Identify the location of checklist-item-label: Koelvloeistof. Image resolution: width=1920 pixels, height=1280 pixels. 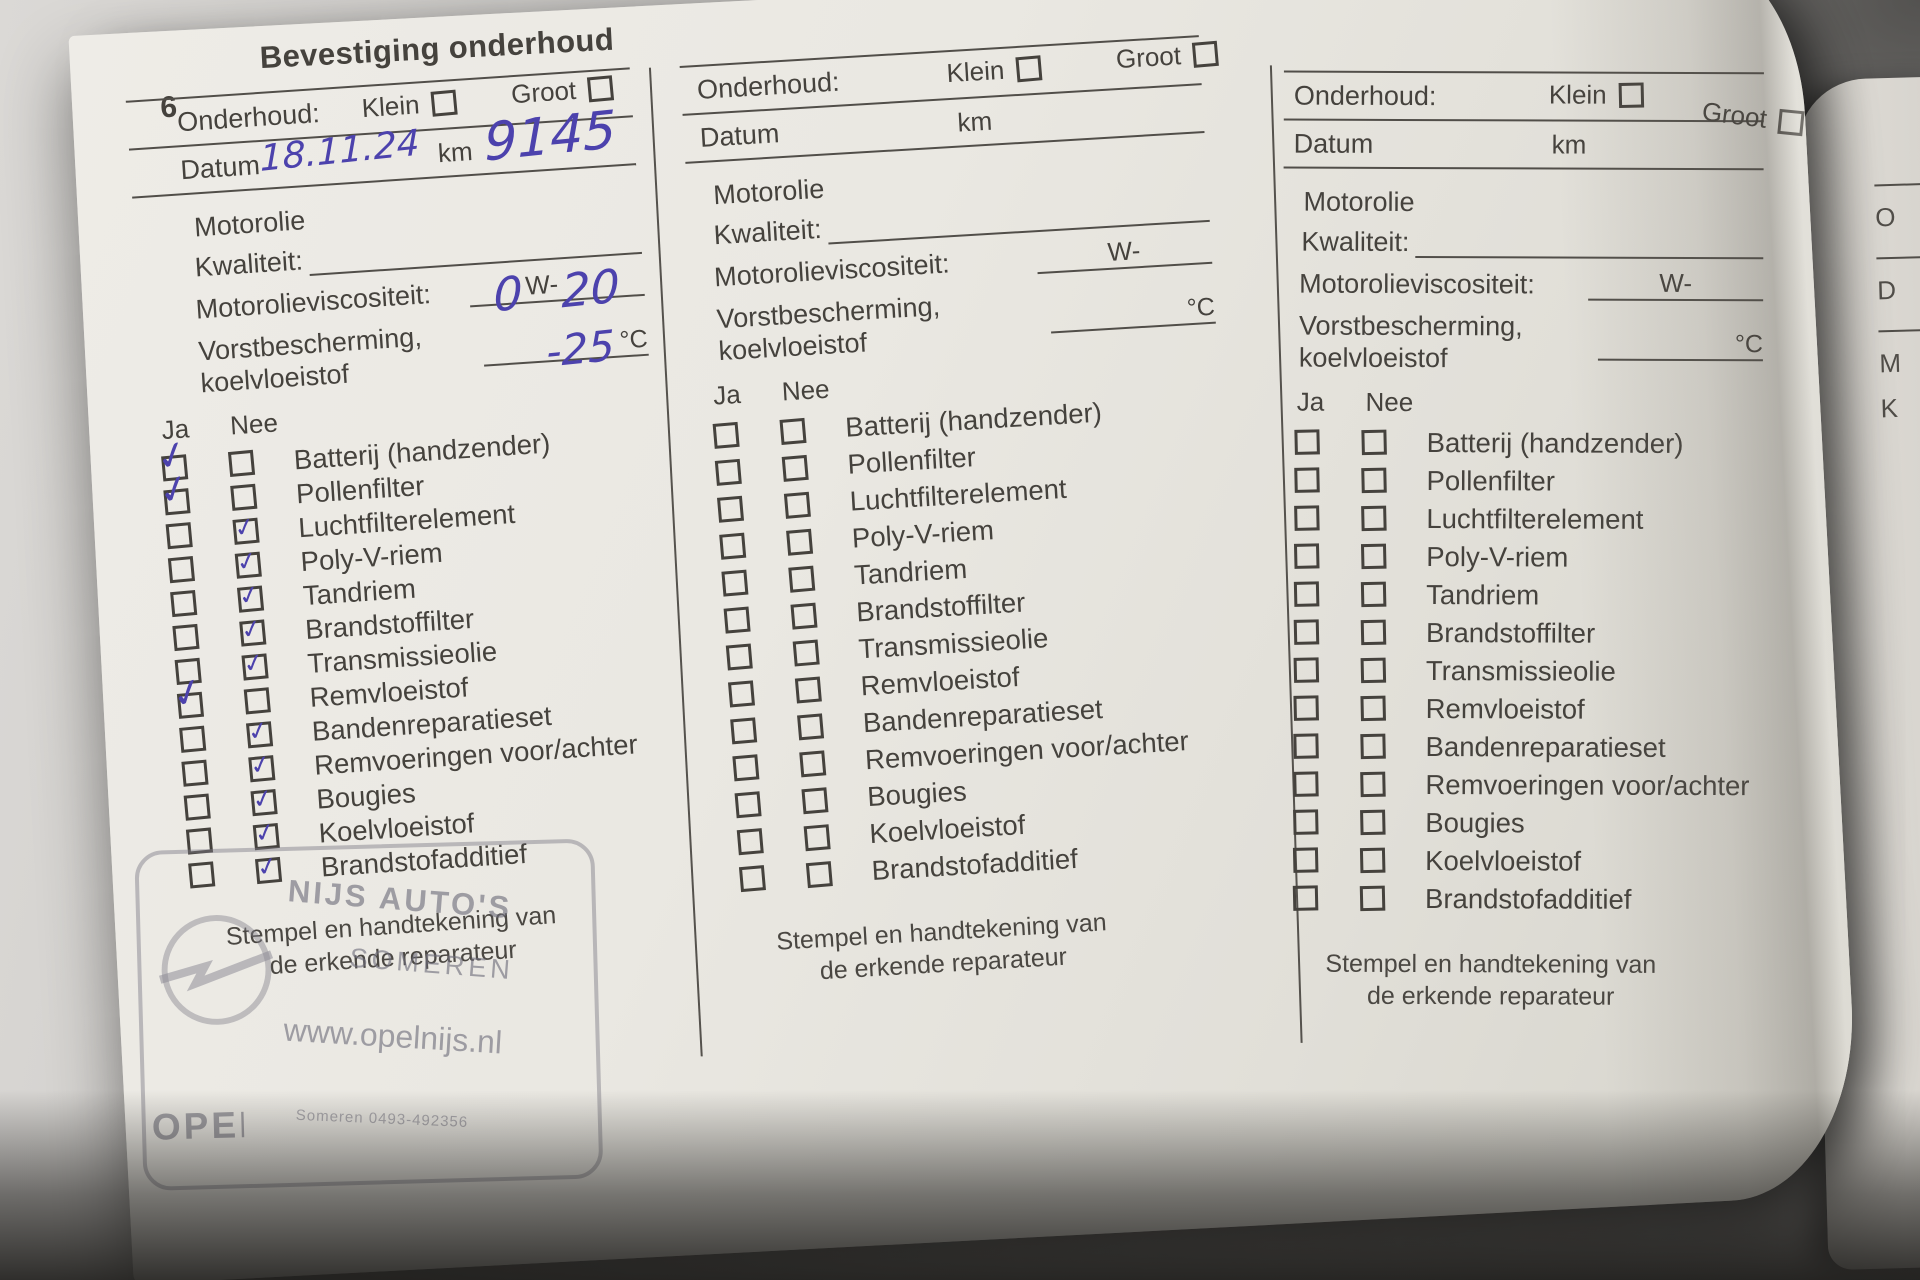
(1503, 860).